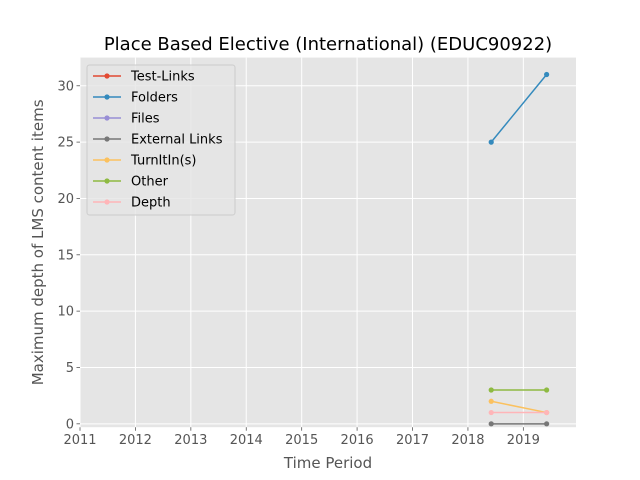  Describe the element at coordinates (65, 86) in the screenshot. I see `y-tick-label: 30` at that location.